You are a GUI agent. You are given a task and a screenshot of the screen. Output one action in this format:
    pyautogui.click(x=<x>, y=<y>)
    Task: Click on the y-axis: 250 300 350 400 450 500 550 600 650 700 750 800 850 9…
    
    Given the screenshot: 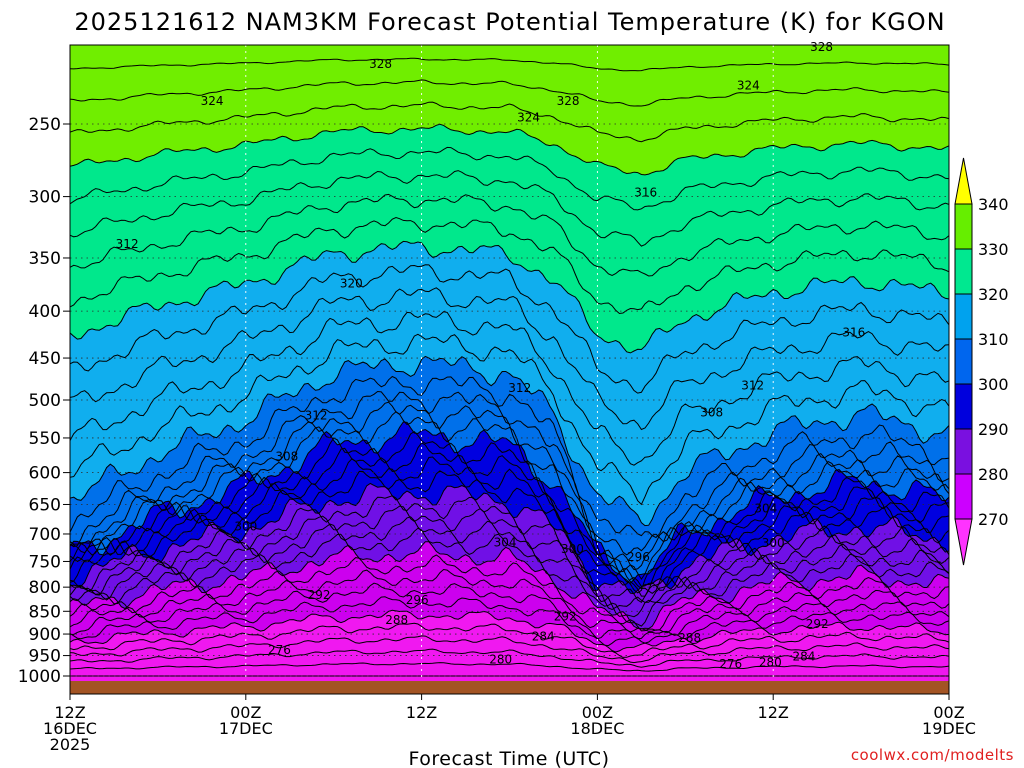 What is the action you would take?
    pyautogui.click(x=44, y=401)
    